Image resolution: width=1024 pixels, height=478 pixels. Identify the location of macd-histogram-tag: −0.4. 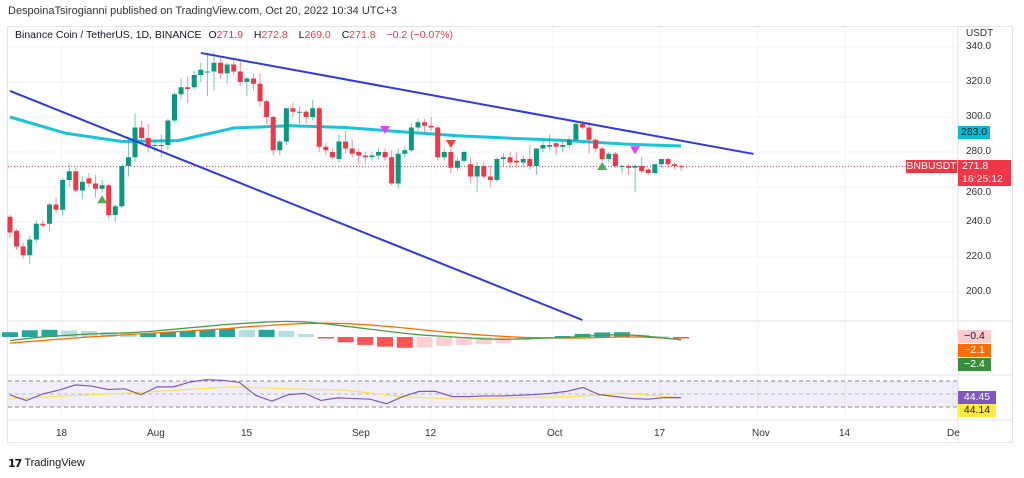
(974, 336).